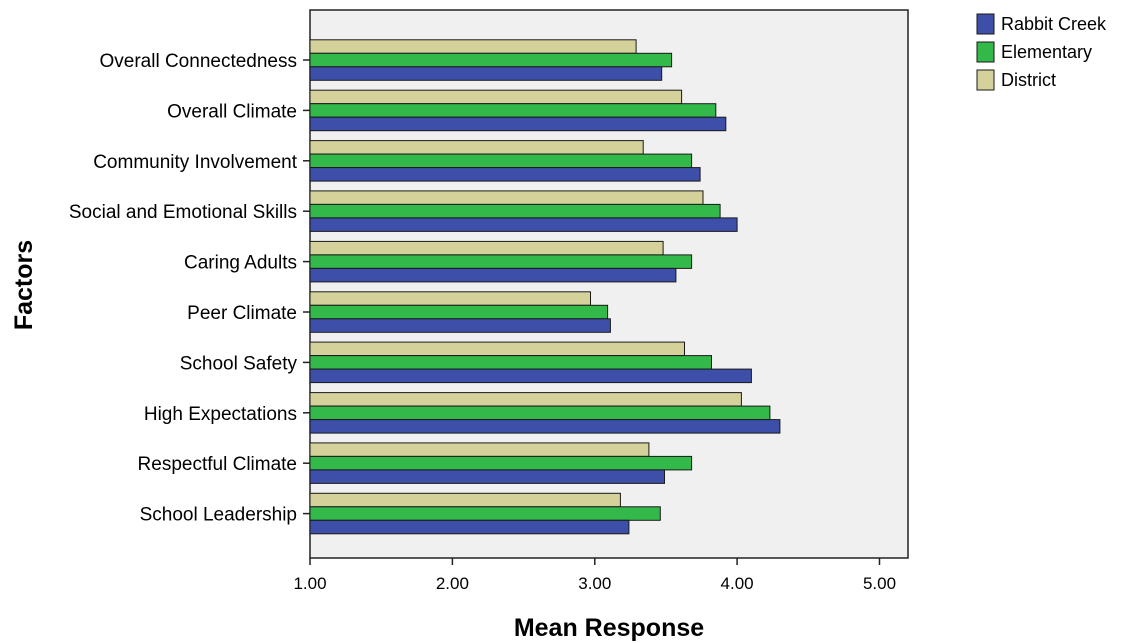 The height and width of the screenshot is (643, 1131). I want to click on y-axis-title: Factors, so click(24, 285).